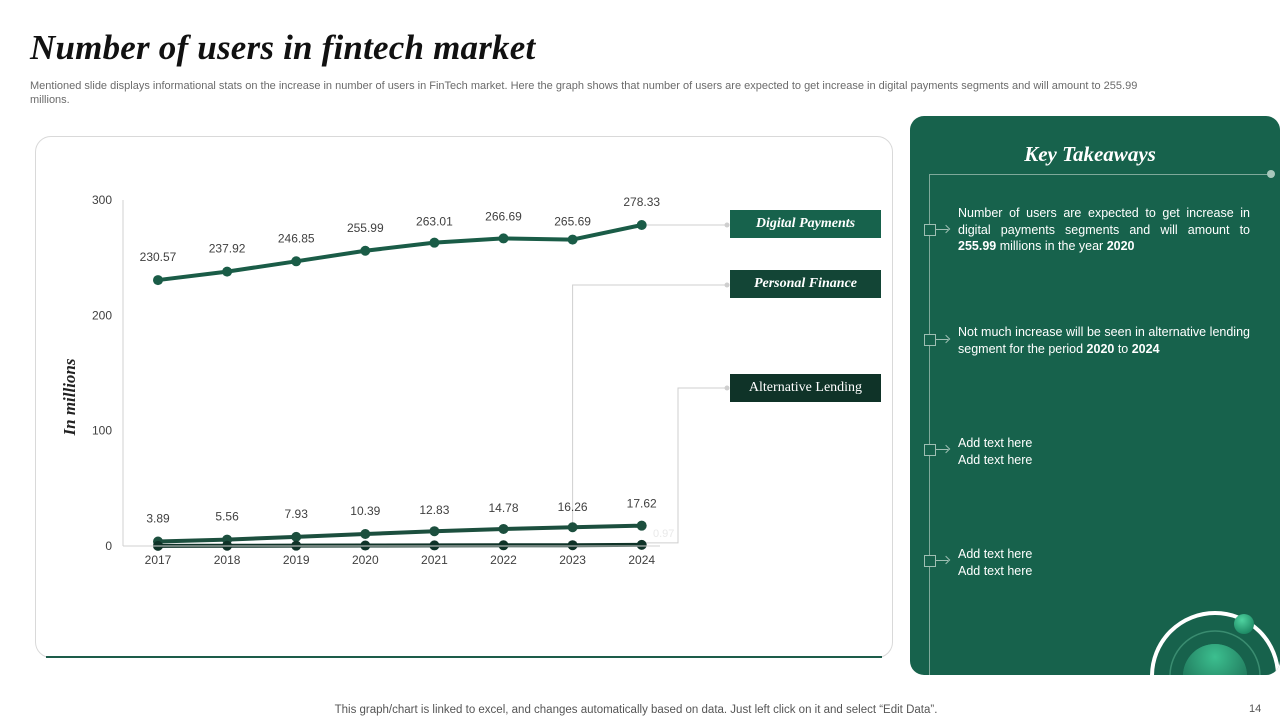 This screenshot has height=720, width=1280. Describe the element at coordinates (503, 216) in the screenshot. I see `data-label: 266.69` at that location.